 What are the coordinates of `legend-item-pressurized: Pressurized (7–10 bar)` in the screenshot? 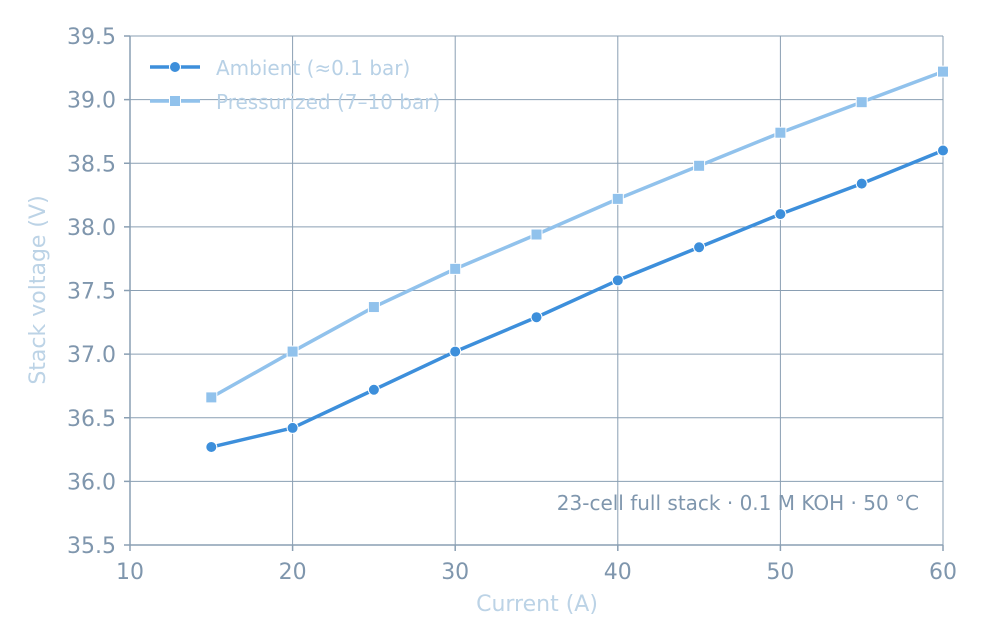 It's located at (295, 102).